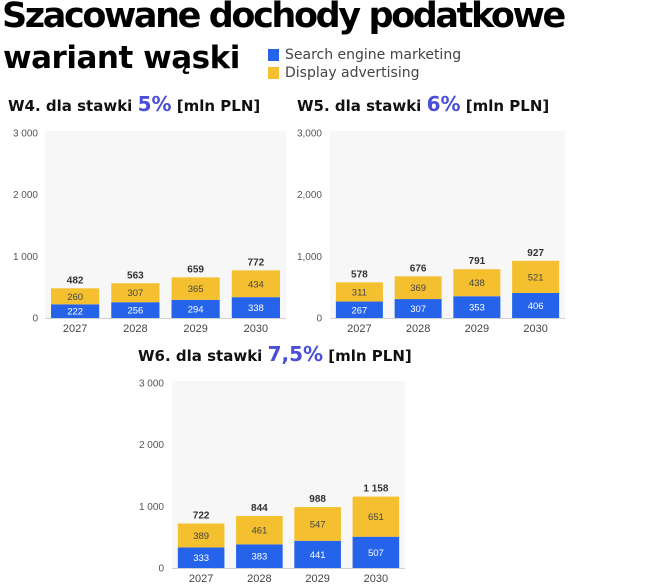 This screenshot has height=587, width=655. What do you see at coordinates (535, 253) in the screenshot?
I see `bar-total-label: 927` at bounding box center [535, 253].